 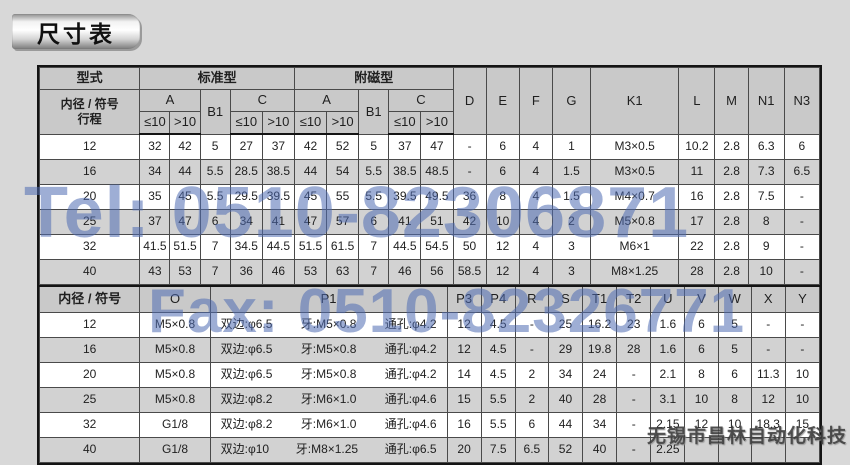 I want to click on cell: 25, so click(x=565, y=325).